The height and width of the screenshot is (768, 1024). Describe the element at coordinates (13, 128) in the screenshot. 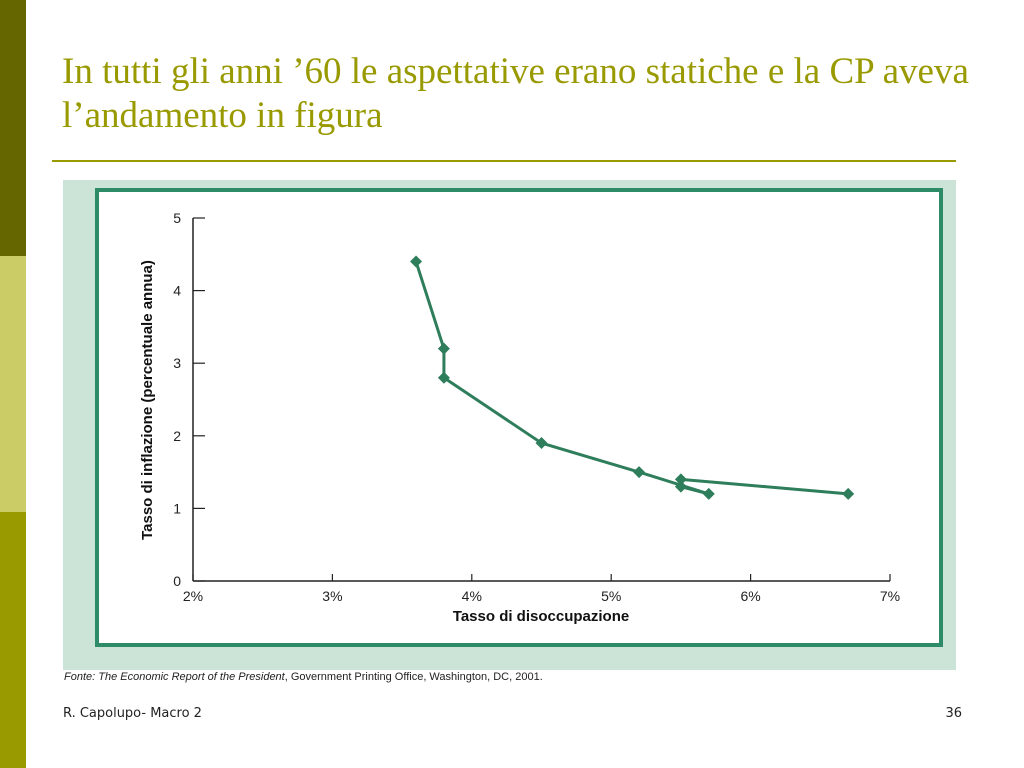

I see `decorative-side-bar-top` at that location.